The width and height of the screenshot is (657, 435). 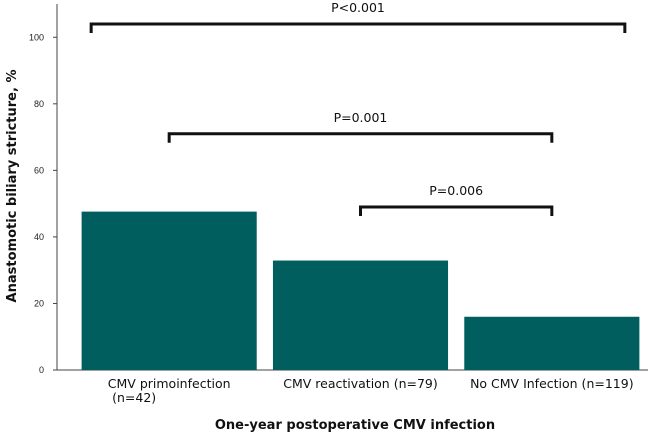 I want to click on y-tick-label: 80, so click(x=39, y=104).